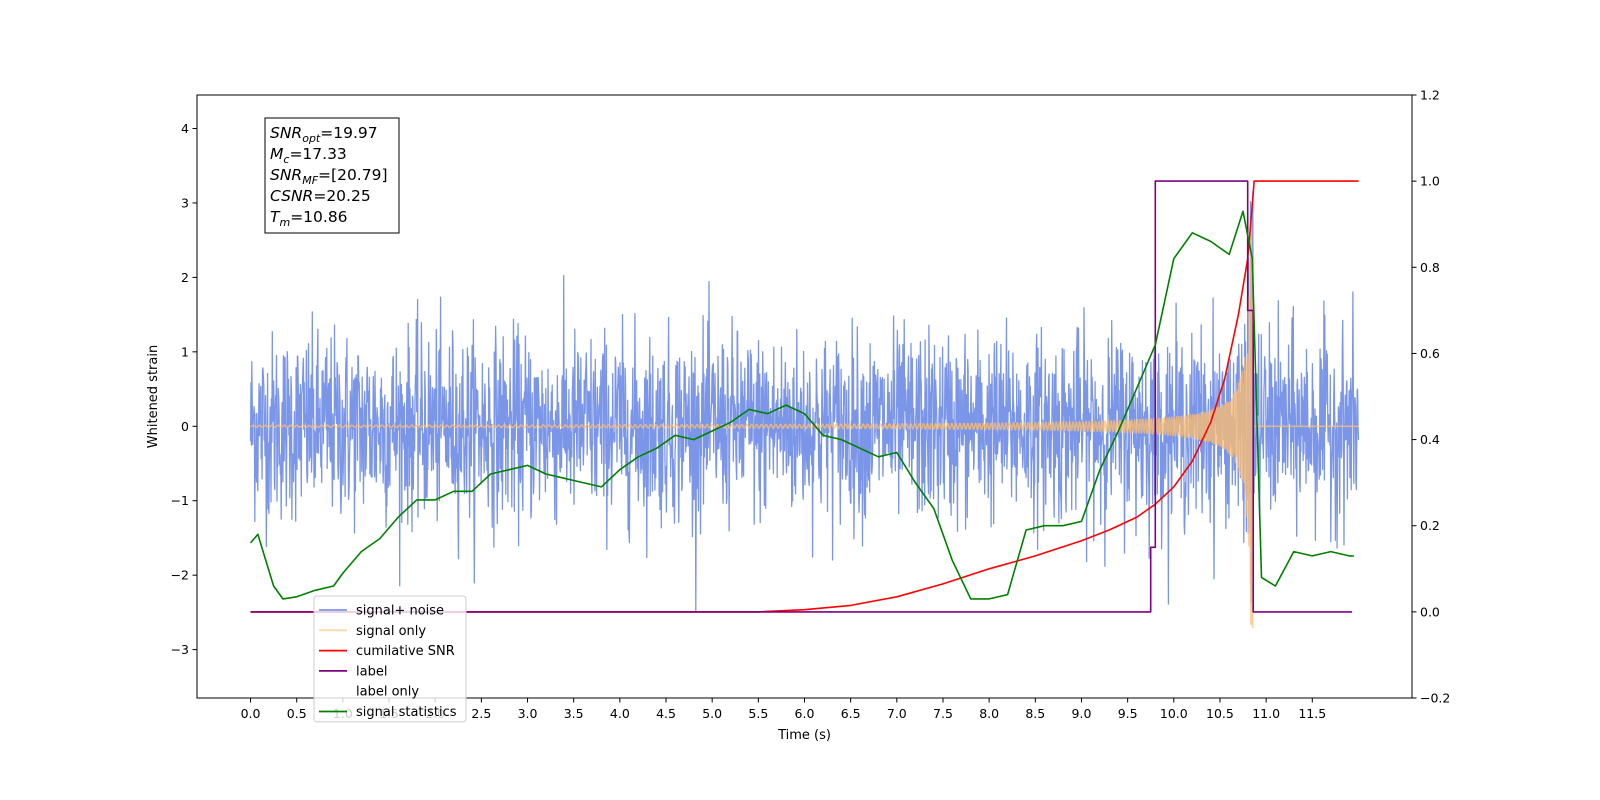 The width and height of the screenshot is (1600, 800). What do you see at coordinates (1035, 713) in the screenshot?
I see `x-tick-label: 8.5` at bounding box center [1035, 713].